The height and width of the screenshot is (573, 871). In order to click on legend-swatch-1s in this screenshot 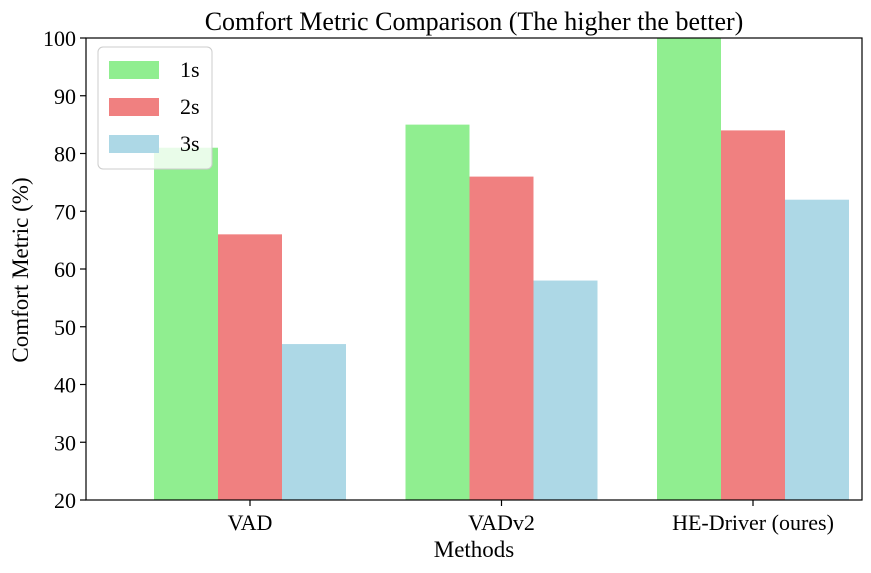, I will do `click(134, 70)`.